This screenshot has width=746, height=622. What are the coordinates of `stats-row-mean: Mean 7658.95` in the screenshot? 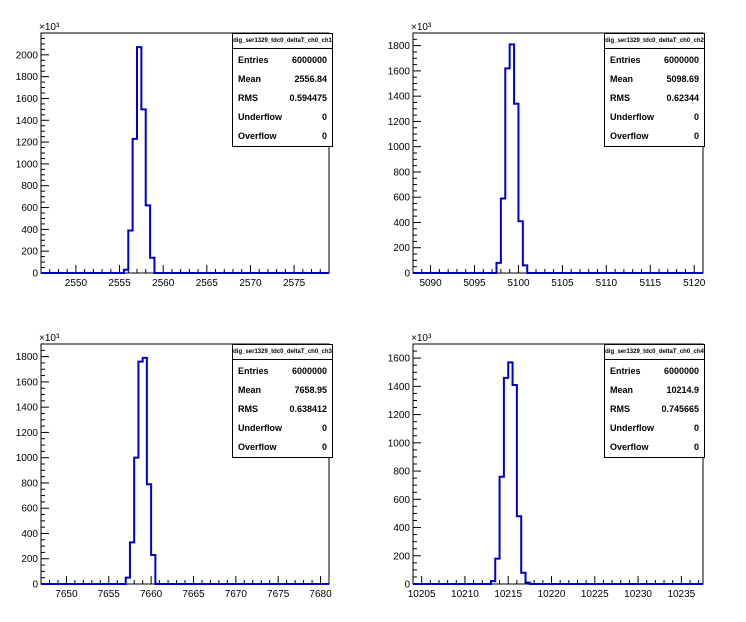 It's located at (282, 390).